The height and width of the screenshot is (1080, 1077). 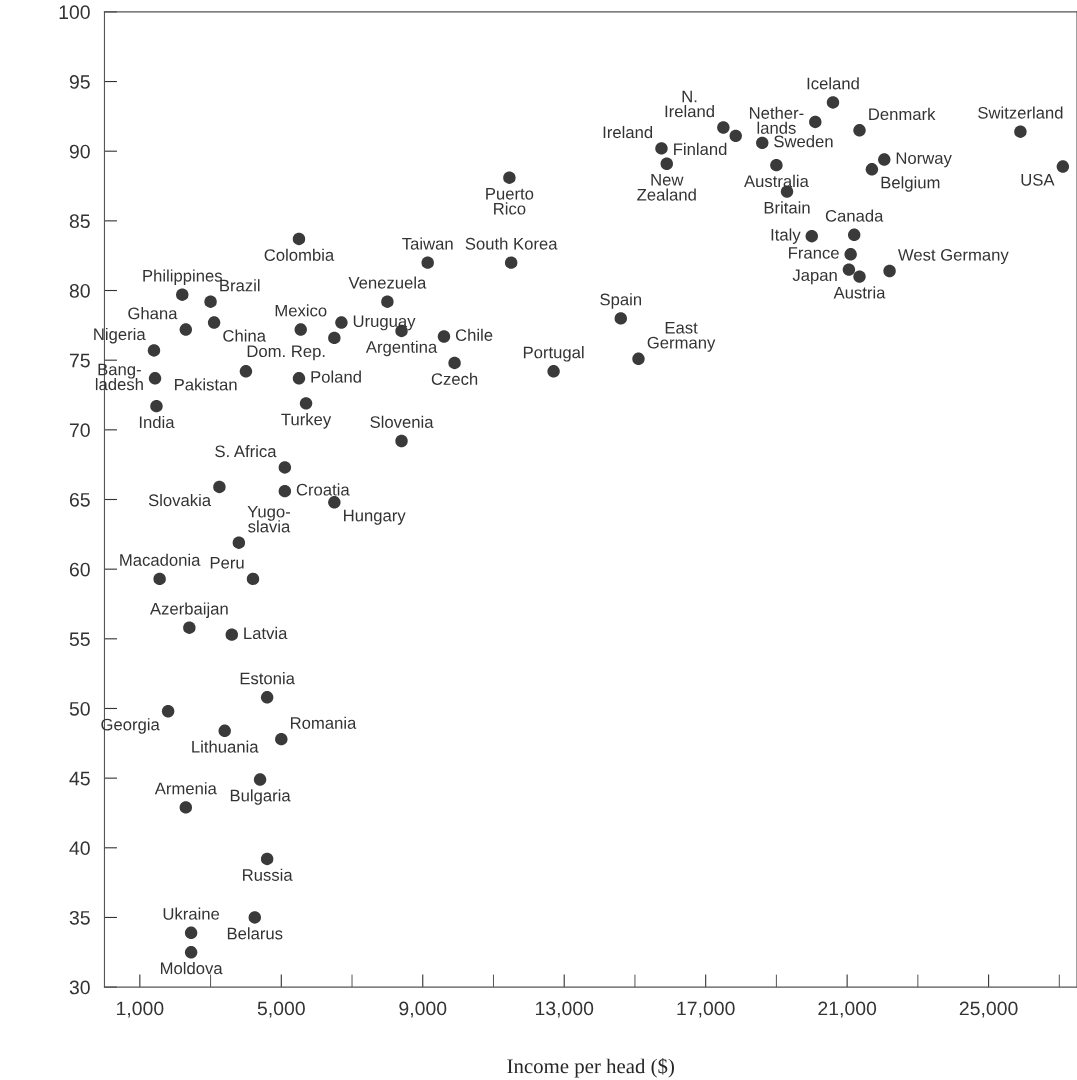 I want to click on data-label: Estonia, so click(x=267, y=678).